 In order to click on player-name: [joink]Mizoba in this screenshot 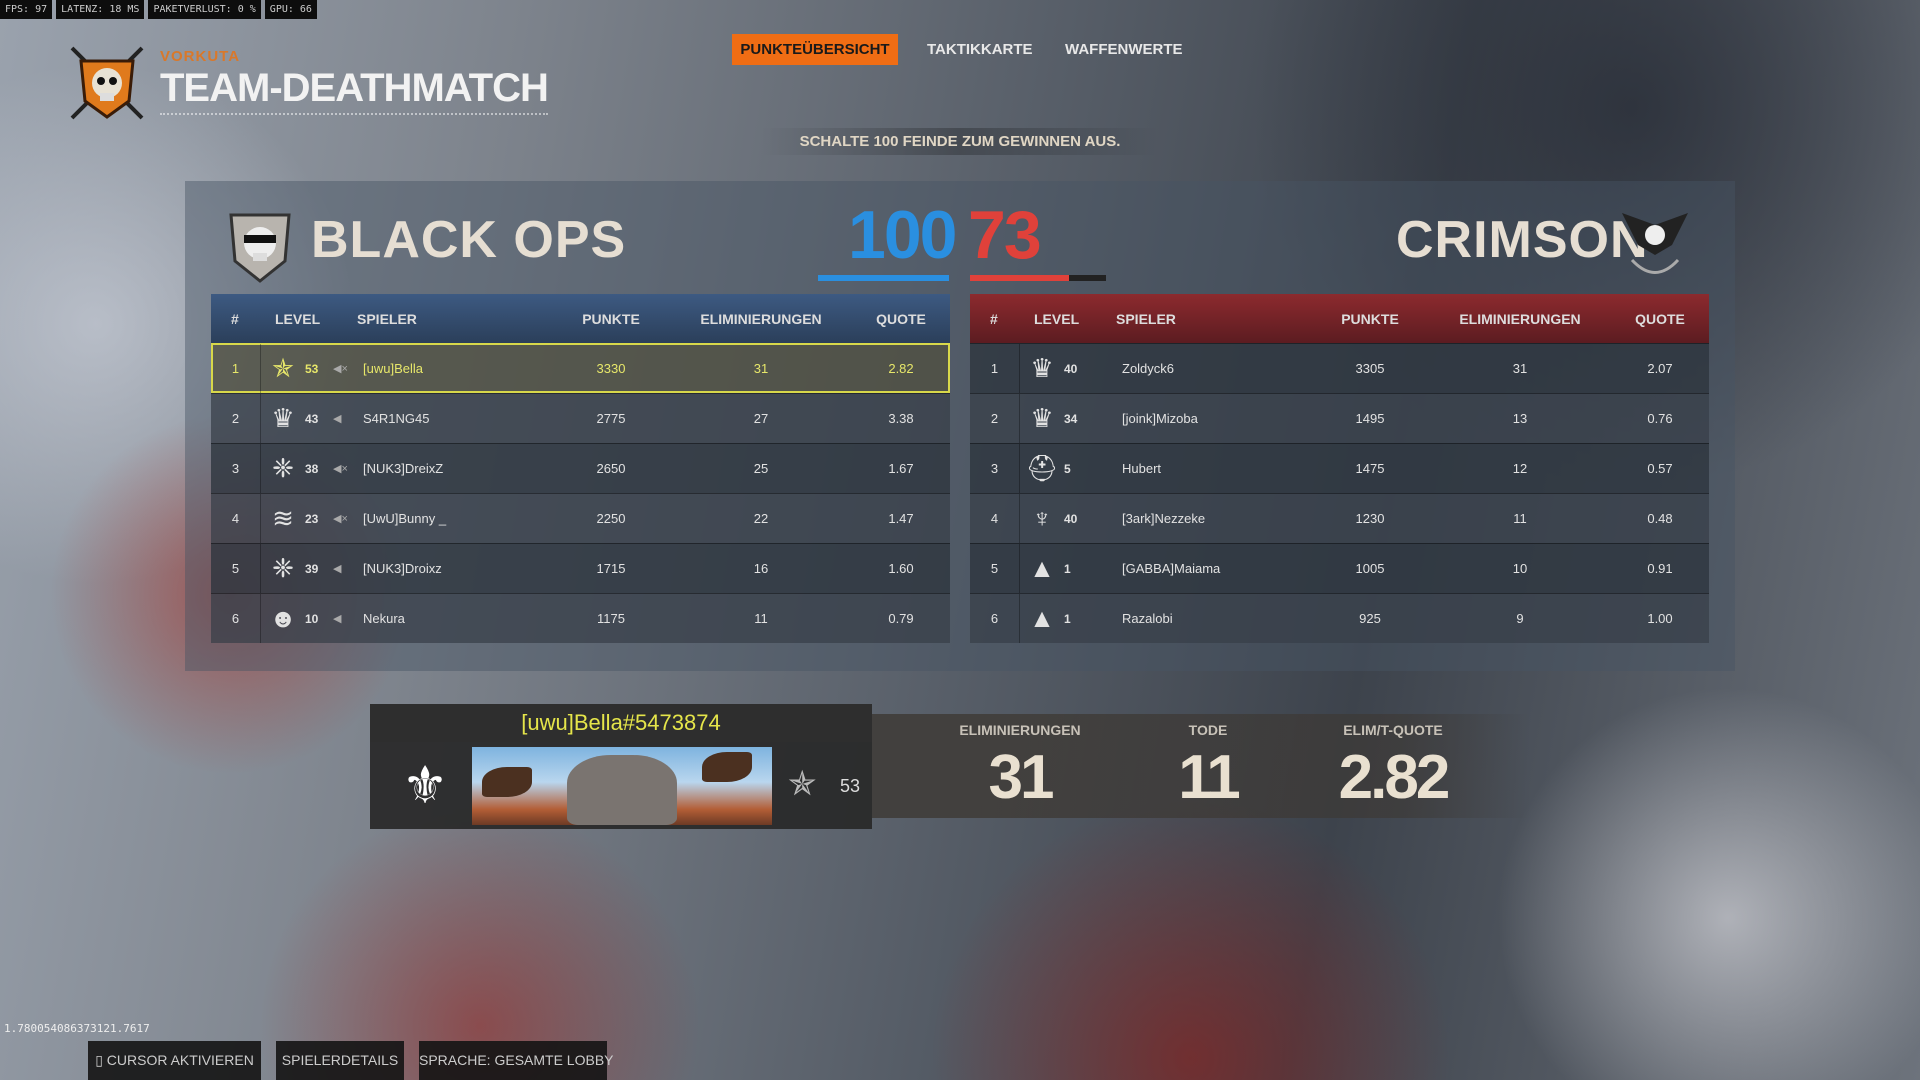, I will do `click(1160, 418)`.